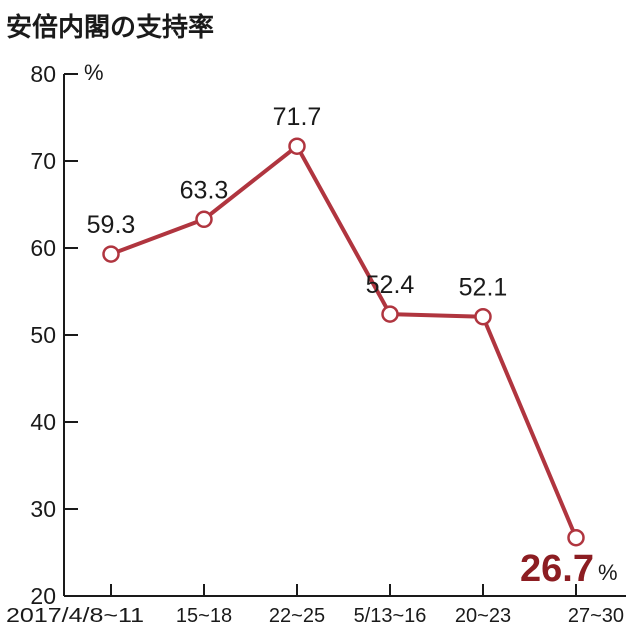 This screenshot has width=630, height=631. What do you see at coordinates (297, 616) in the screenshot?
I see `x-tick-label: 22~25` at bounding box center [297, 616].